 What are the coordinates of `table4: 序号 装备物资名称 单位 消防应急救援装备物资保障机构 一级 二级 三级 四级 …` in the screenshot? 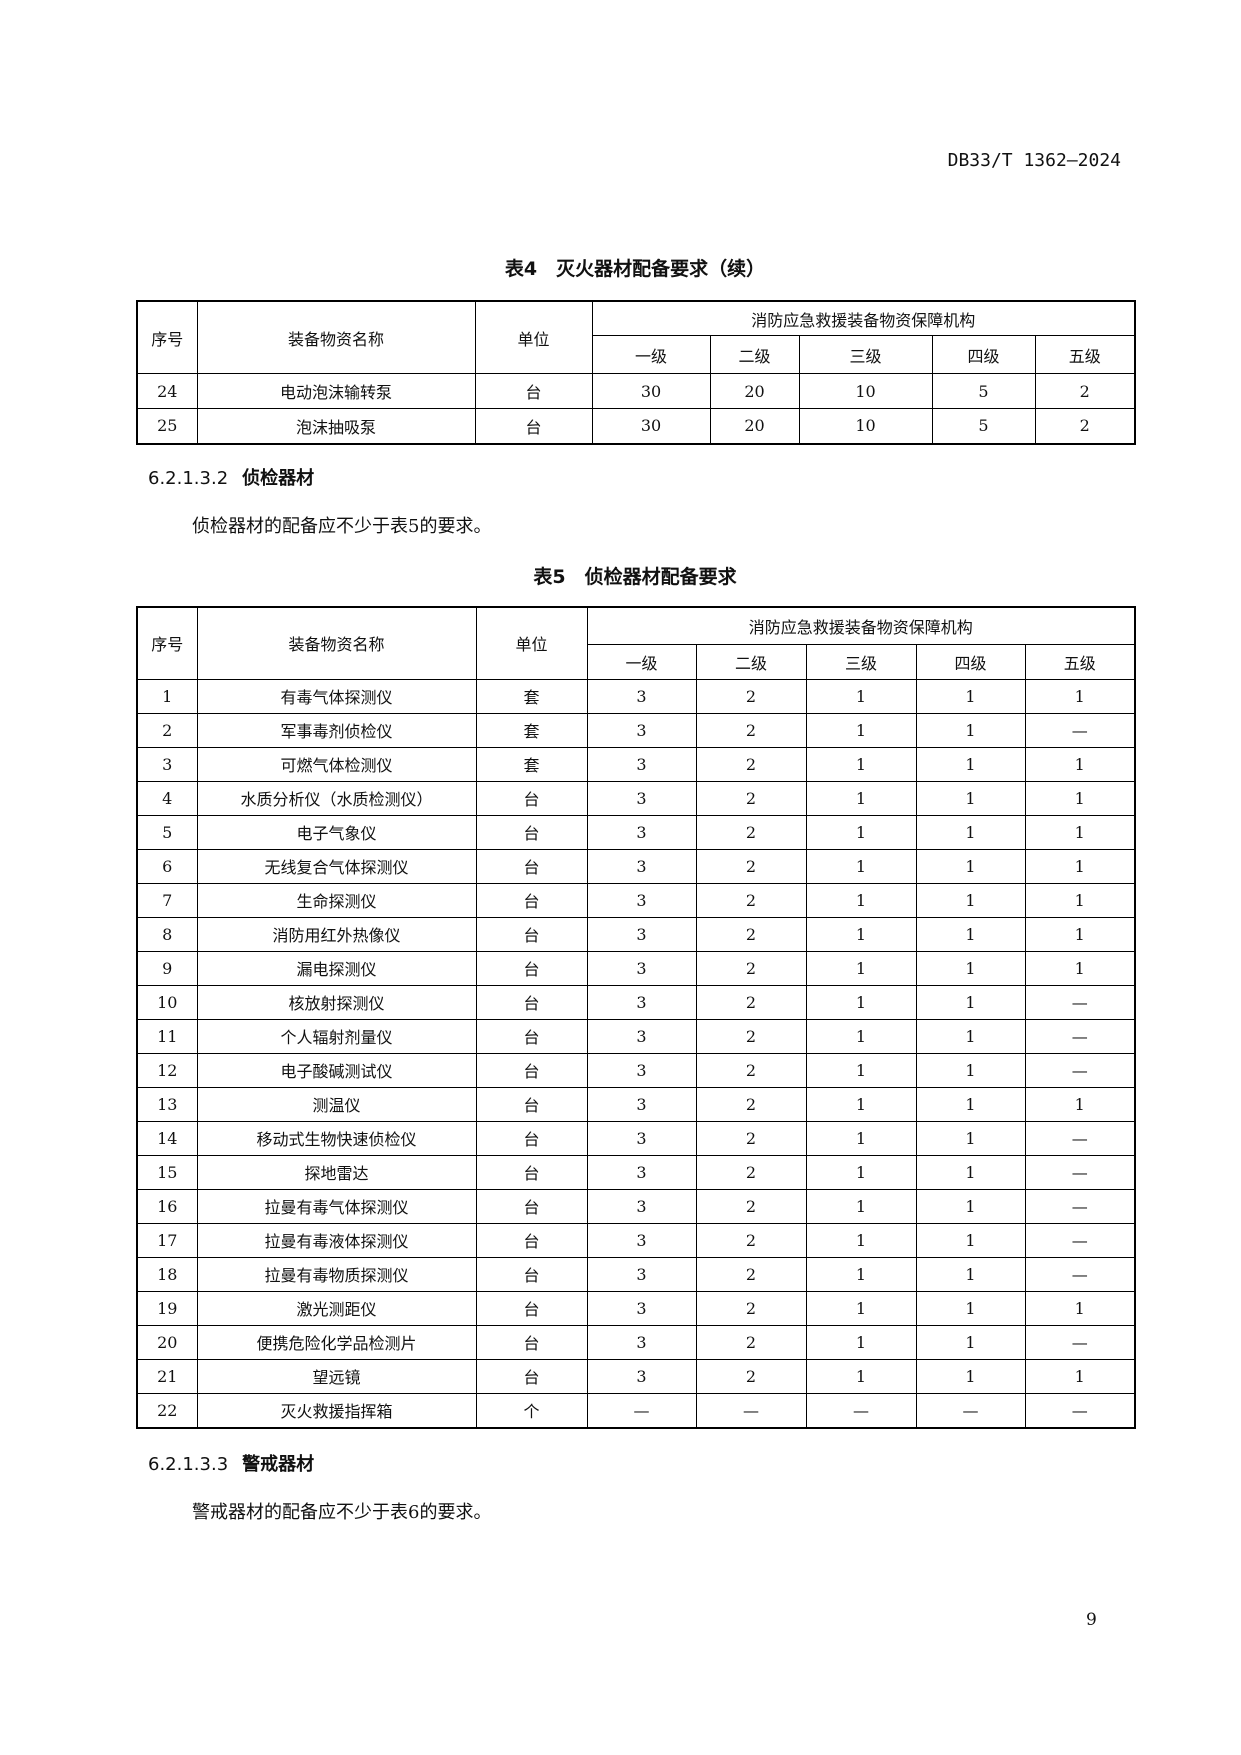 It's located at (636, 372).